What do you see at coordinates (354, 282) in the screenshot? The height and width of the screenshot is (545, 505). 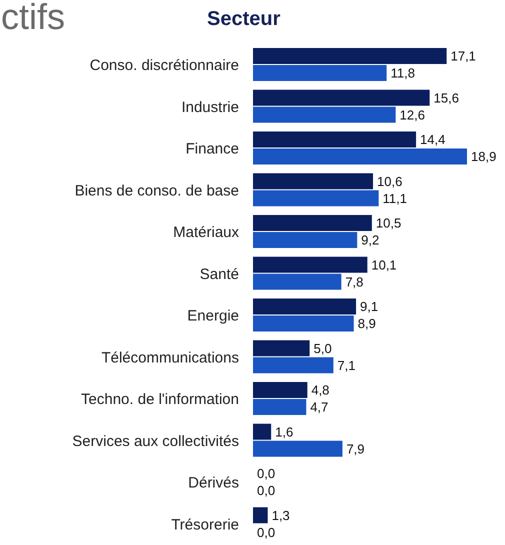 I see `data-label: 7,8` at bounding box center [354, 282].